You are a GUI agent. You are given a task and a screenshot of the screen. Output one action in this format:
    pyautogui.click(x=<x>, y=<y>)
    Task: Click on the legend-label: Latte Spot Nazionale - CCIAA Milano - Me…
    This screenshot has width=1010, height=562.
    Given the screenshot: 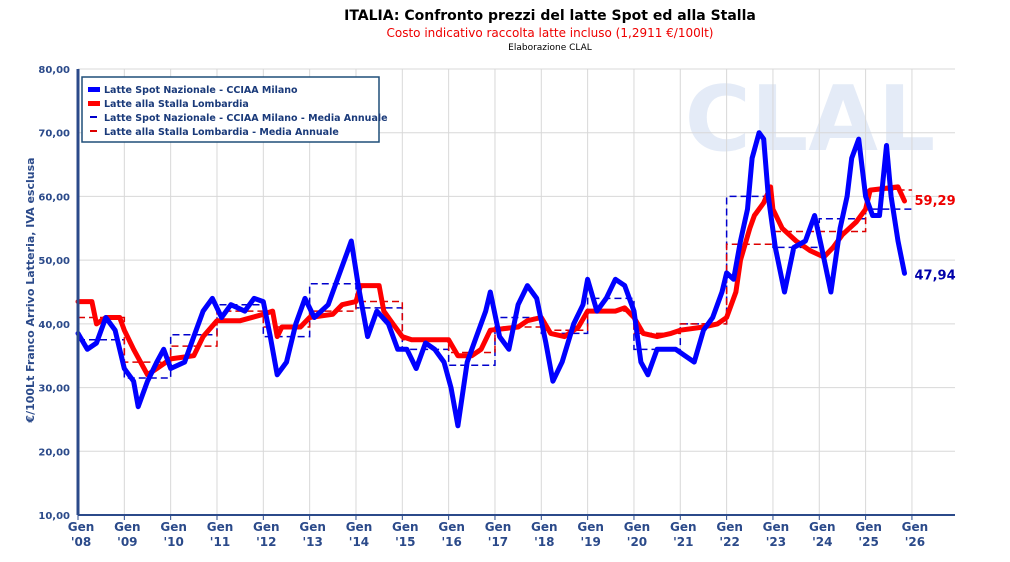 What is the action you would take?
    pyautogui.click(x=246, y=118)
    